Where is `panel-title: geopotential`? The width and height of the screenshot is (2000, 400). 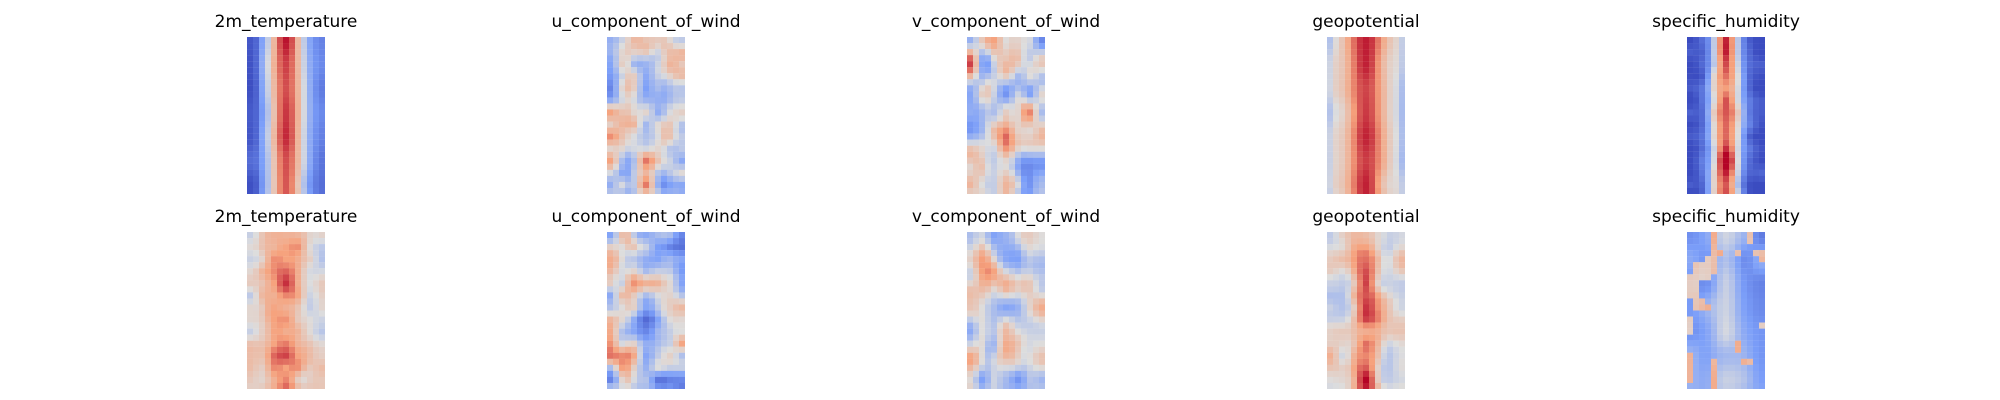 panel-title: geopotential is located at coordinates (1366, 217).